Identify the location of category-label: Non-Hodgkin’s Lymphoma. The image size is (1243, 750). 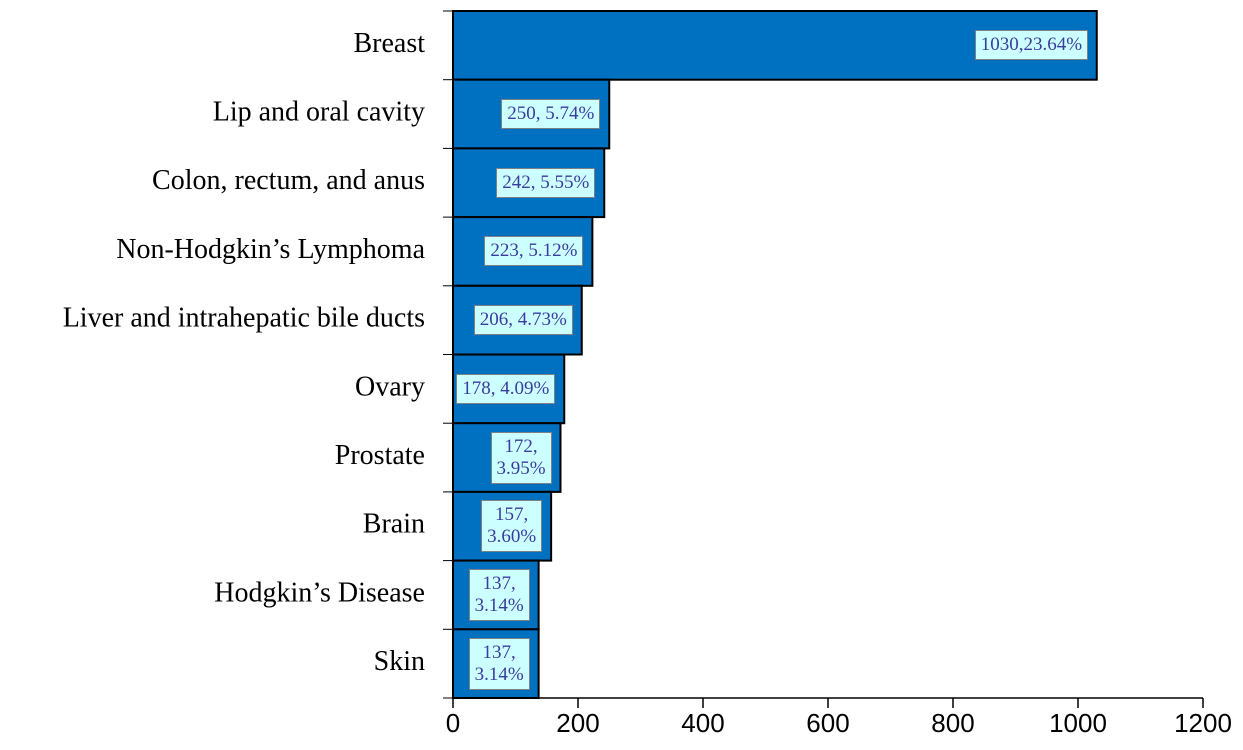
(270, 249).